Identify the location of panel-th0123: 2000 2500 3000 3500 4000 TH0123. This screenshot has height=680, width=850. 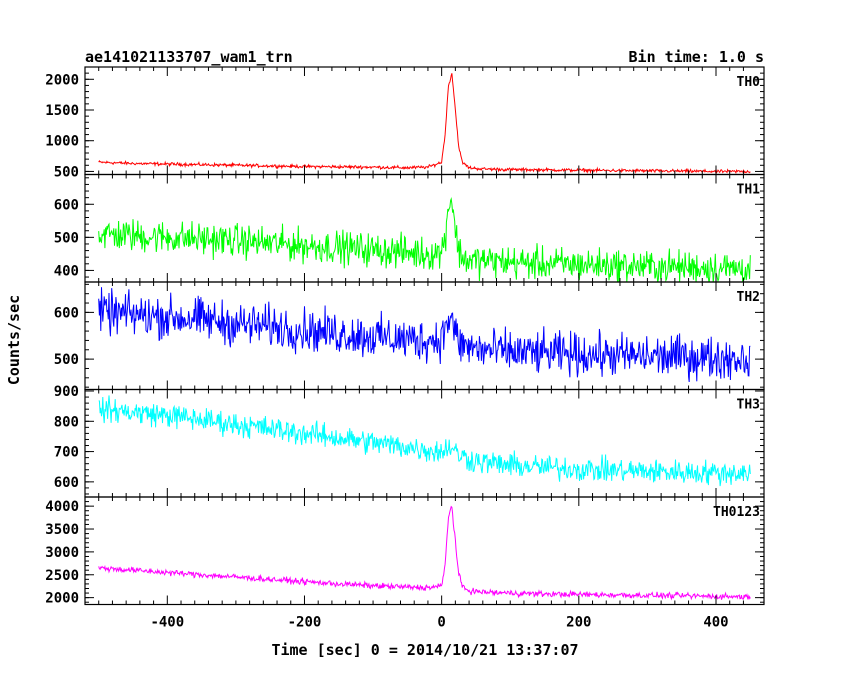
(405, 551).